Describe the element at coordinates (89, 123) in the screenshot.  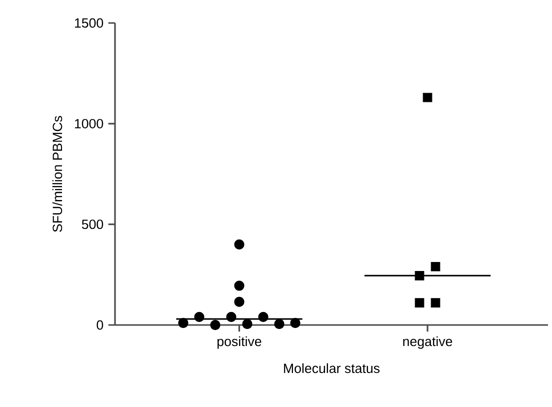
I see `y-tick-label: 1000` at that location.